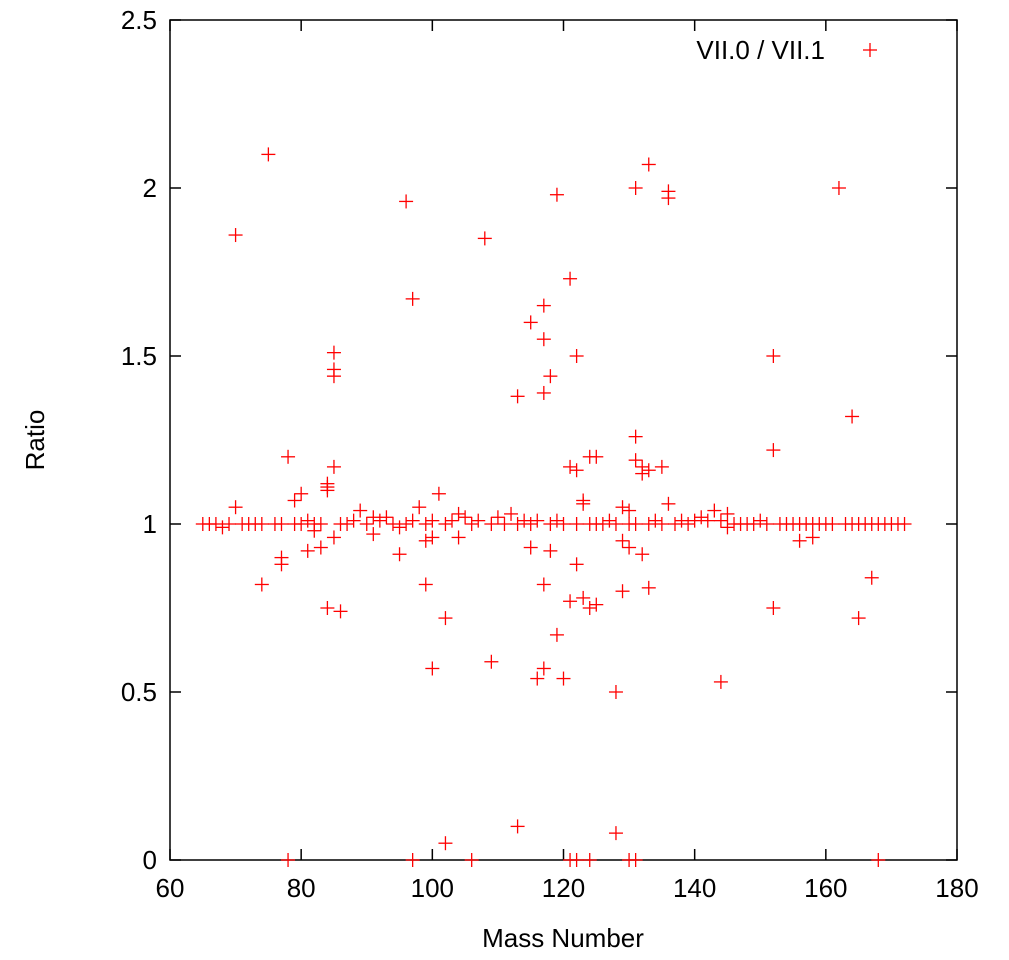 Image resolution: width=1009 pixels, height=960 pixels. What do you see at coordinates (35, 440) in the screenshot?
I see `y-axis-label: Ratio` at bounding box center [35, 440].